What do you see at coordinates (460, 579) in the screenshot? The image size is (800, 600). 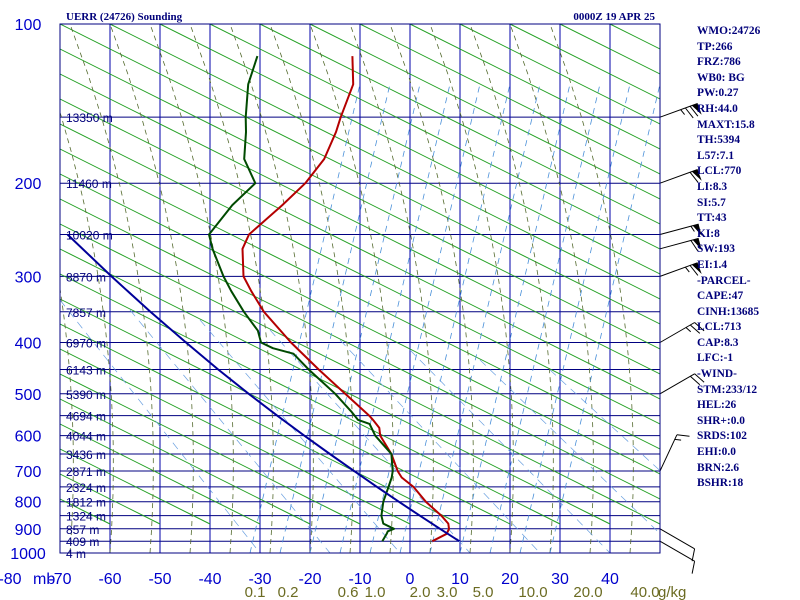 I see `temperature-tick-label: 10` at bounding box center [460, 579].